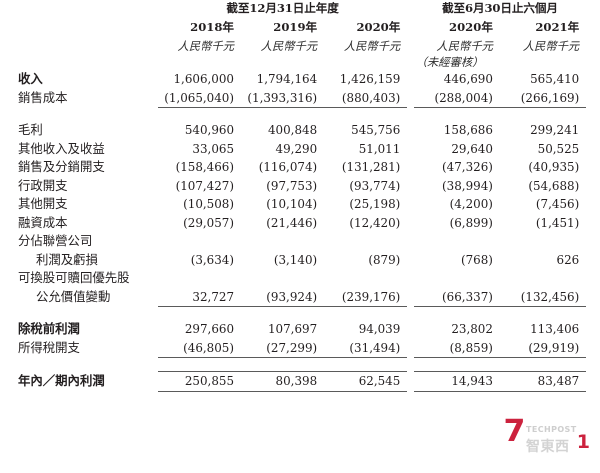  Describe the element at coordinates (67, 259) in the screenshot. I see `row-label: 利潤及虧損` at that location.